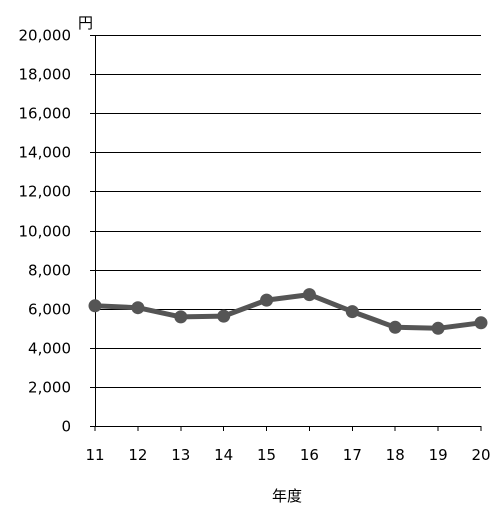 The width and height of the screenshot is (497, 507). What do you see at coordinates (395, 455) in the screenshot?
I see `x-tick-label: 18` at bounding box center [395, 455].